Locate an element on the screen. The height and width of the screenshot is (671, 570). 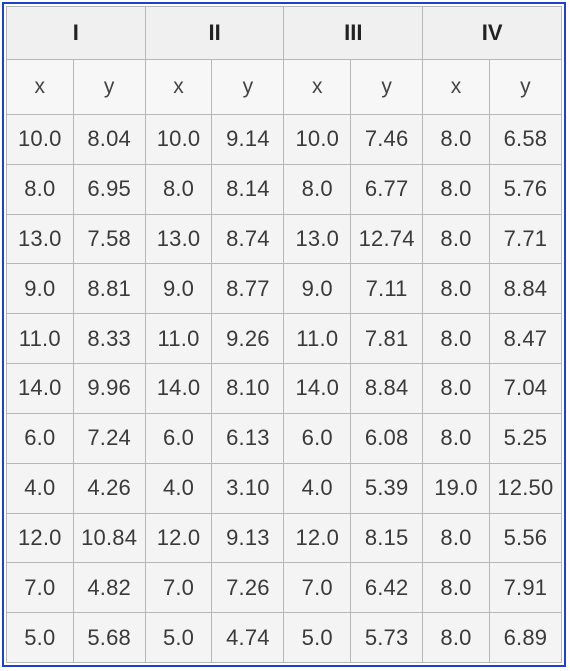
cell-iii-x: 5.0 is located at coordinates (317, 637).